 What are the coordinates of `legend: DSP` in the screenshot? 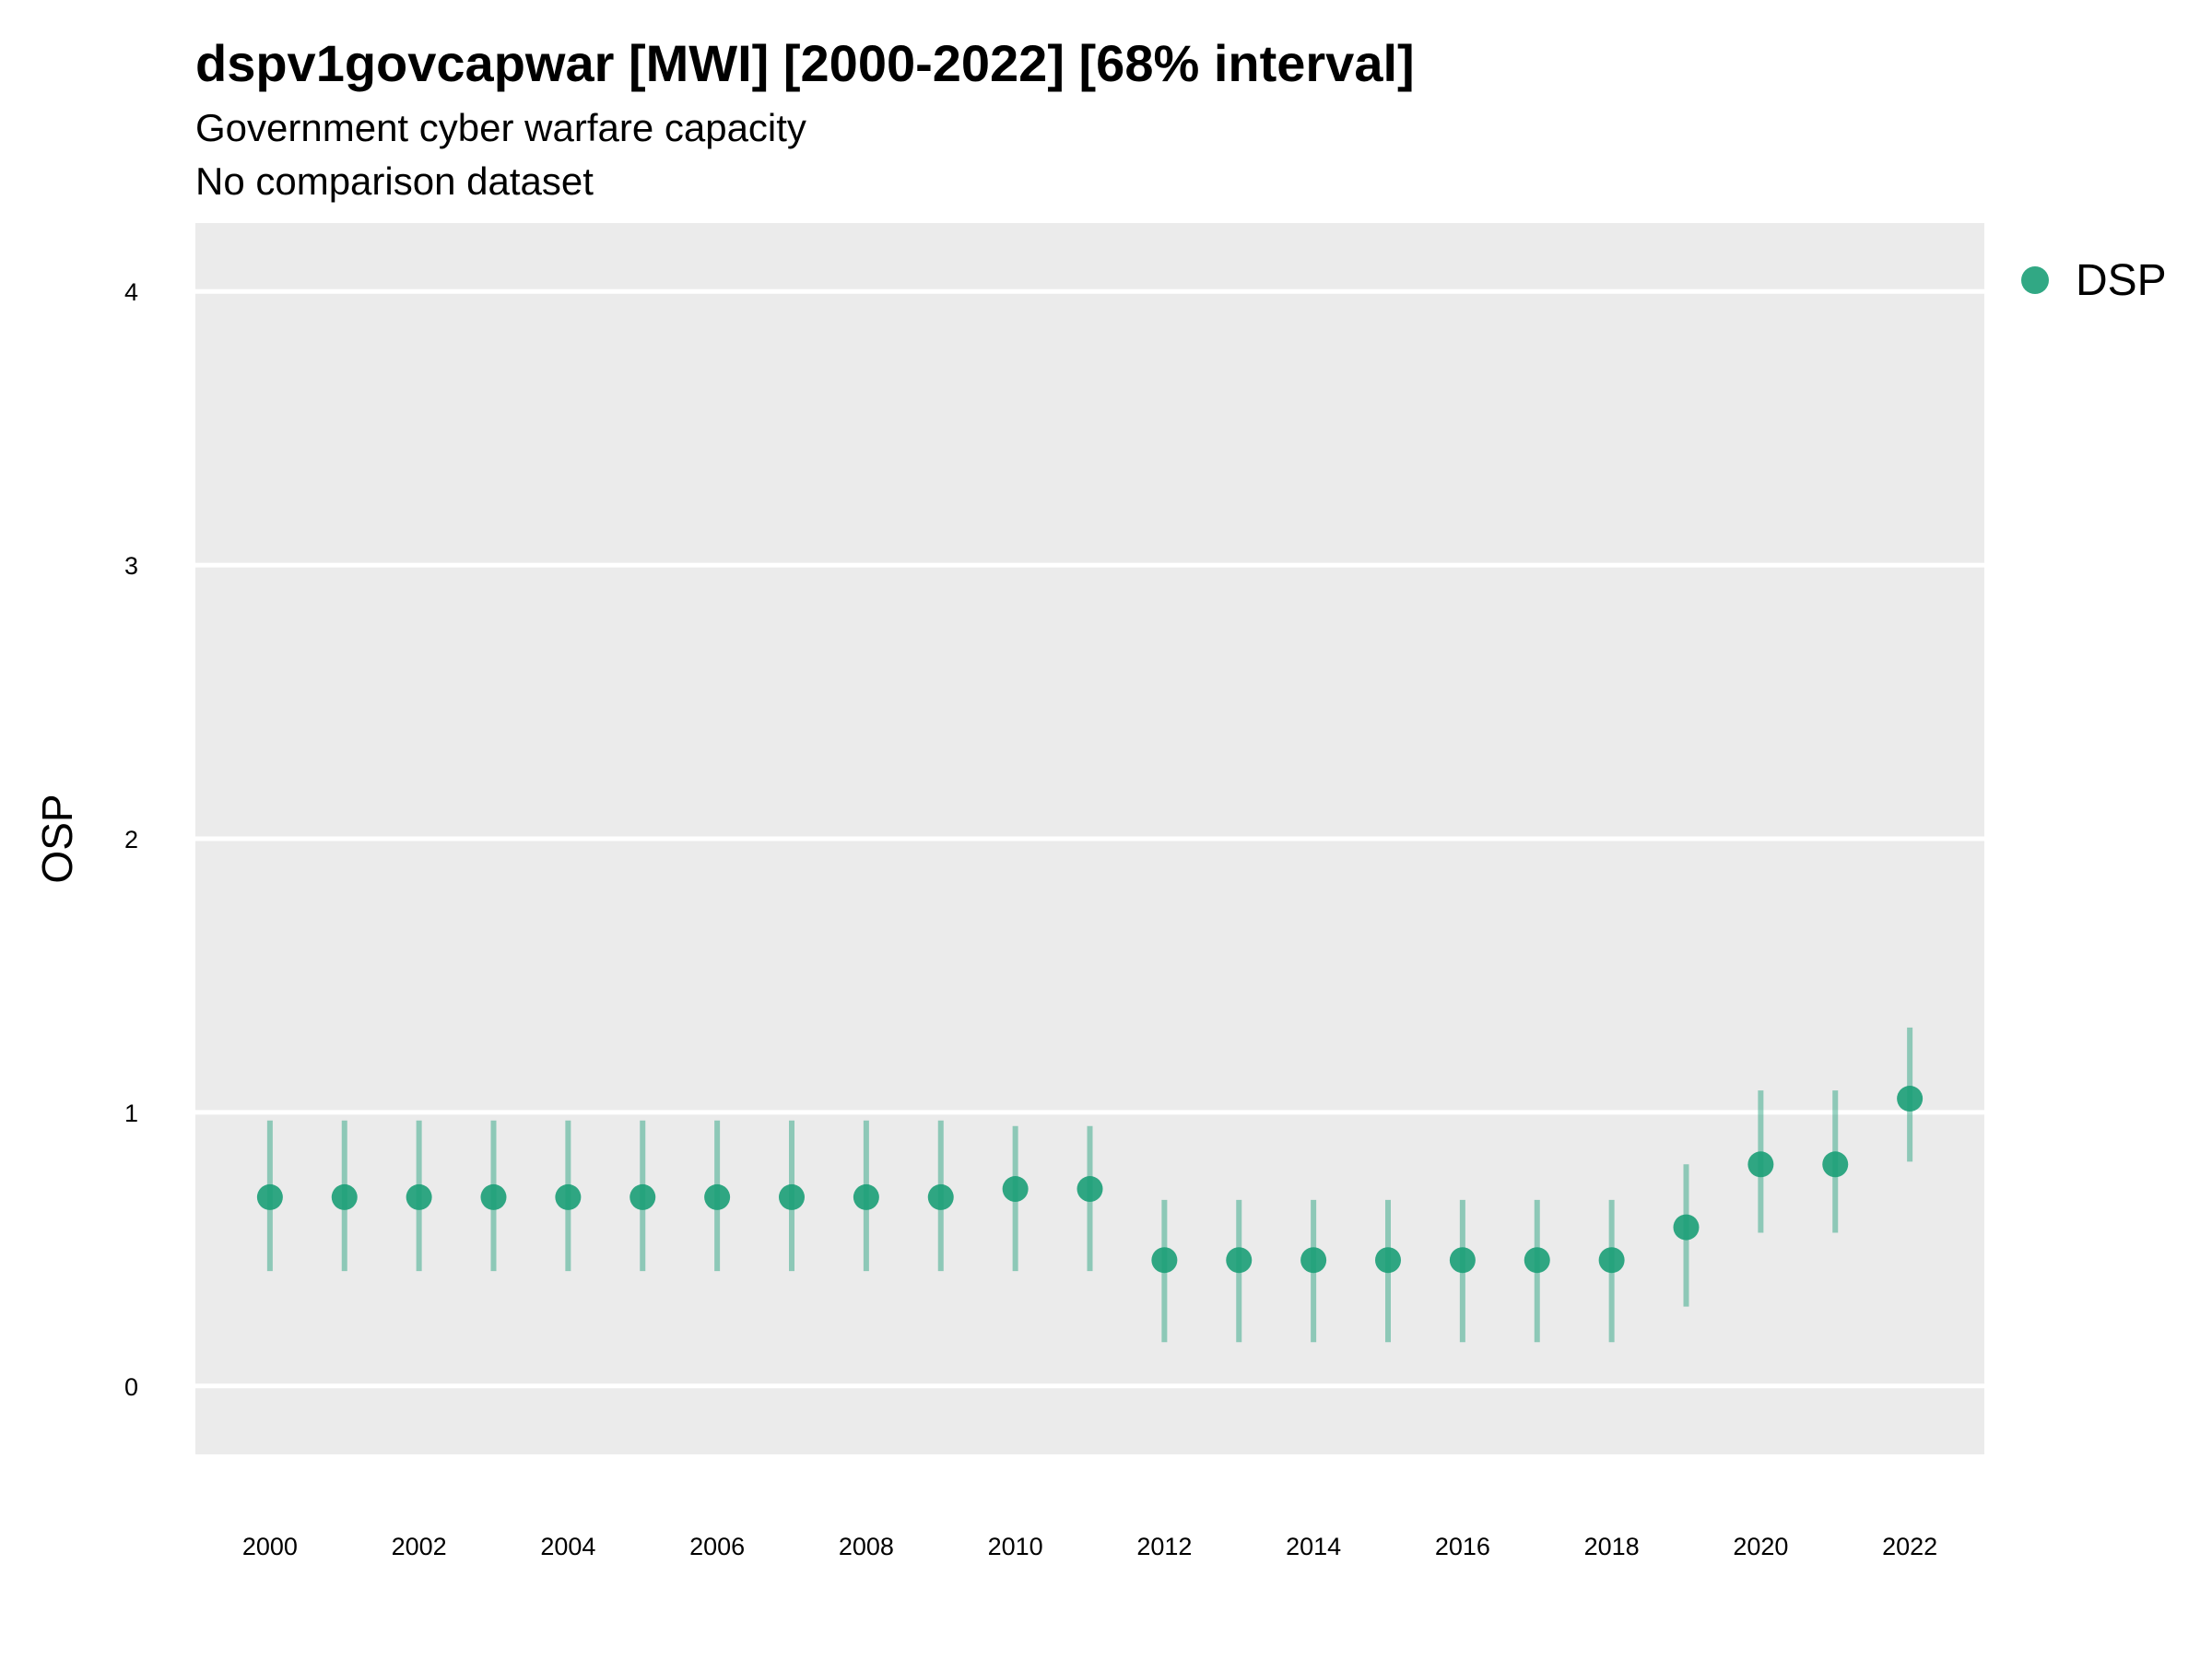 It's located at (2094, 280).